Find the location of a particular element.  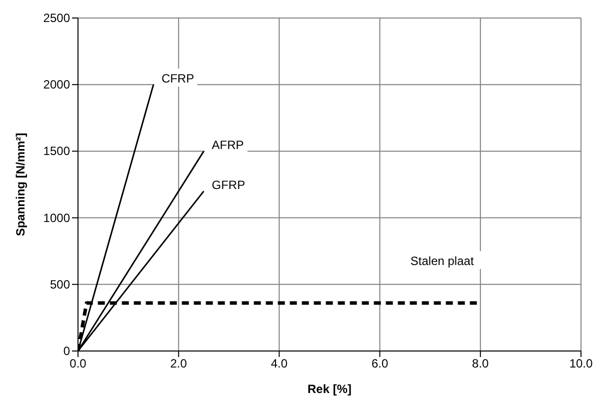

x-tick-label: 8.0 is located at coordinates (481, 363).